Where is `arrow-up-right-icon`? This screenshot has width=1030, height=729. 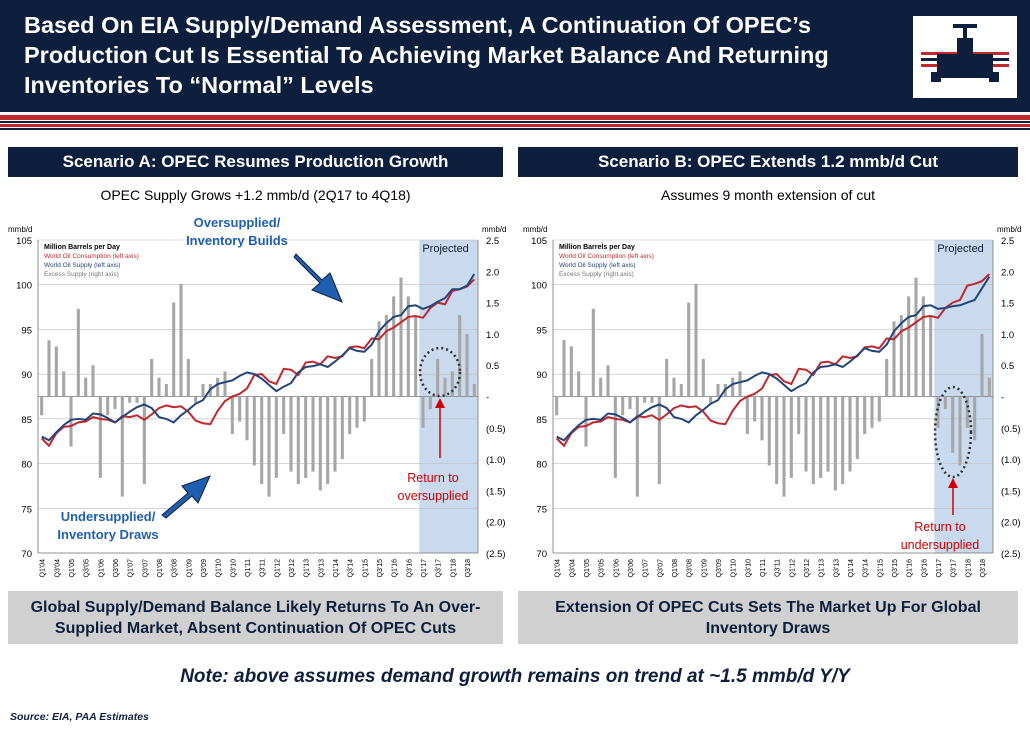 arrow-up-right-icon is located at coordinates (186, 497).